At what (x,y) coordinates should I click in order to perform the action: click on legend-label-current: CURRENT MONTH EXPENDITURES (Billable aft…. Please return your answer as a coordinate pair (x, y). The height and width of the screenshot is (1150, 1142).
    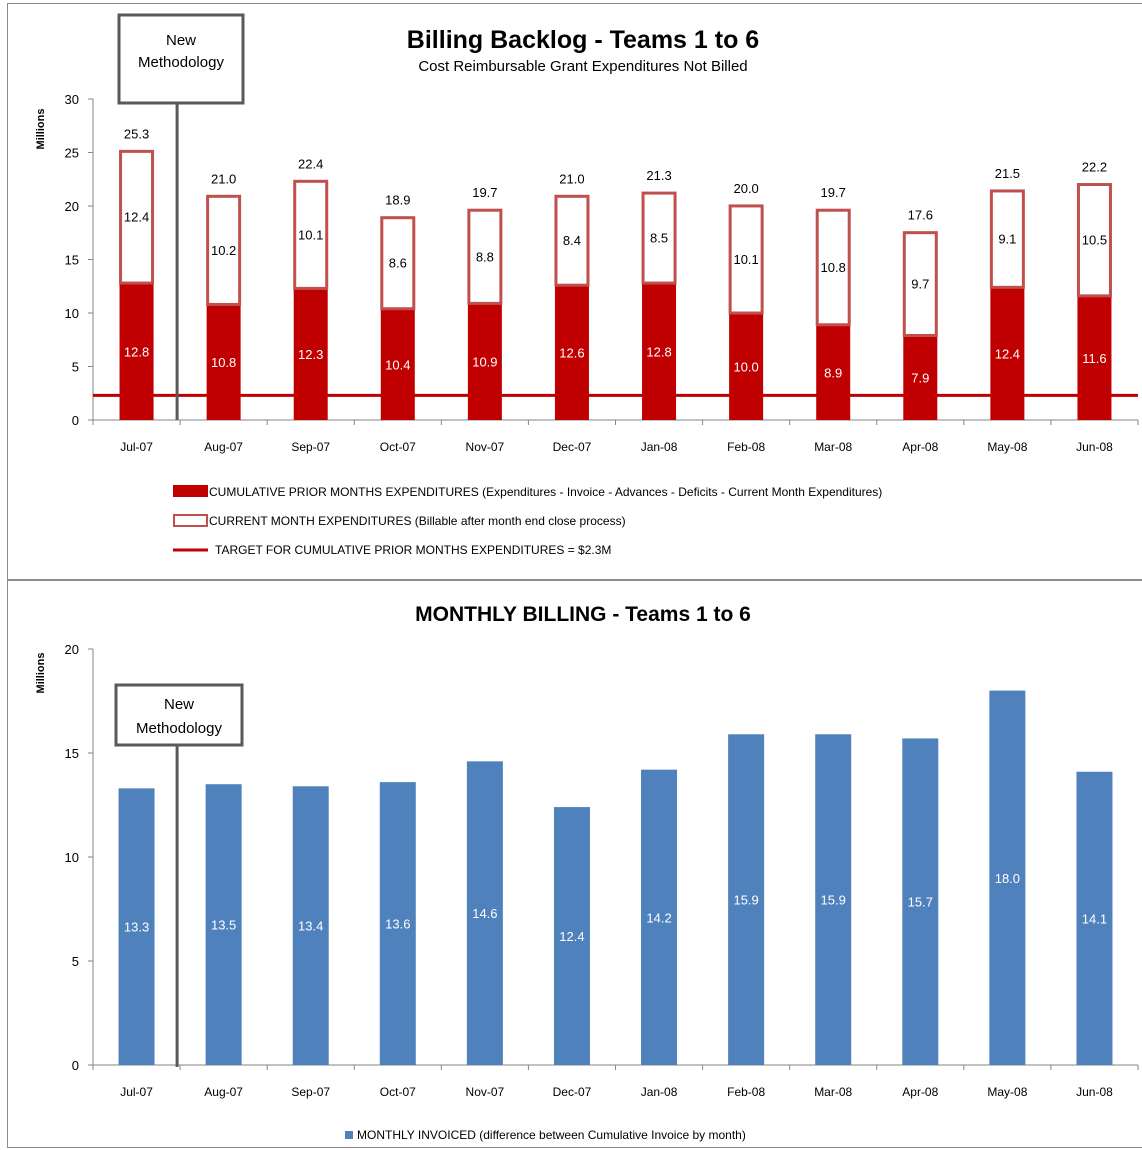
    Looking at the image, I should click on (417, 521).